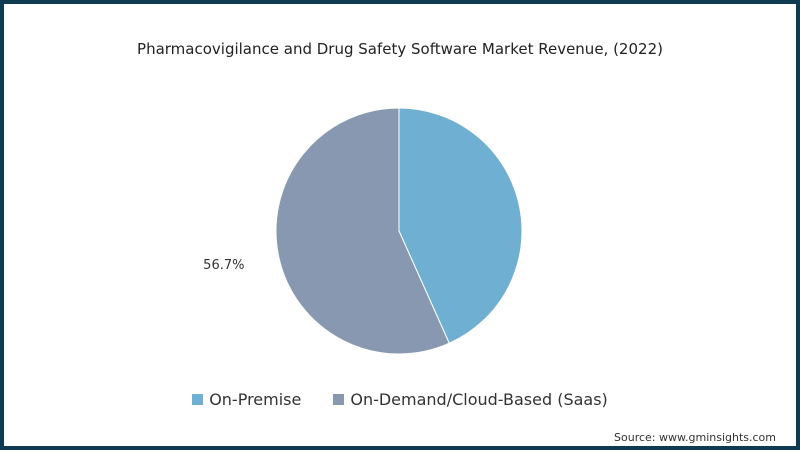  I want to click on pie-slice-on-demand-cloud-based-saas-, so click(362, 231).